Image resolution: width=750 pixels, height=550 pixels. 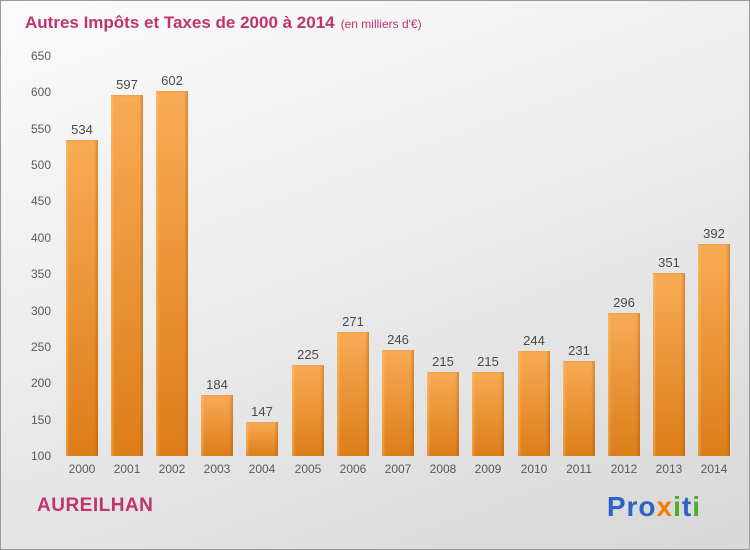 I want to click on x-axis-label-2003: 2003, so click(x=217, y=469).